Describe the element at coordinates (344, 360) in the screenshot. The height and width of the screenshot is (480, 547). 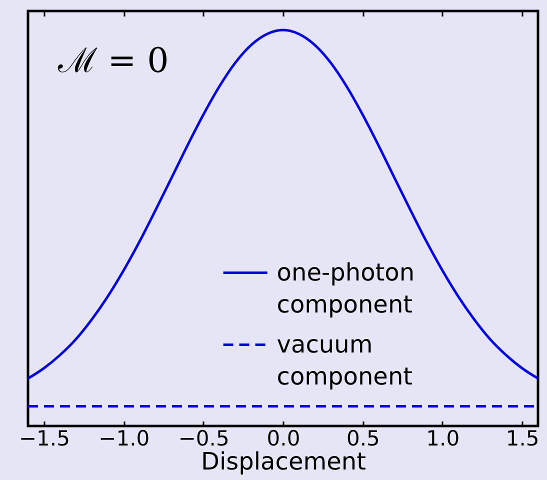
I see `legend-label: vacuum component` at that location.